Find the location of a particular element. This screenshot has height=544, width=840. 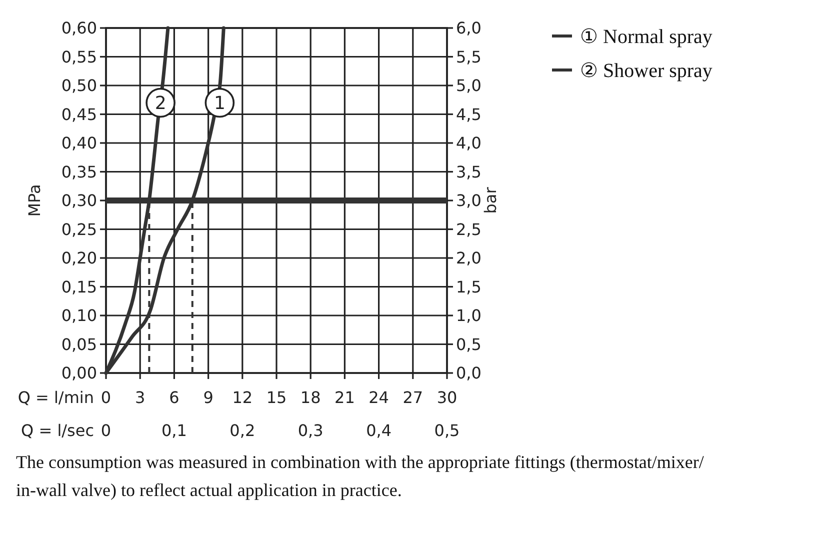

y2-tick-label: 1,5 is located at coordinates (469, 286).